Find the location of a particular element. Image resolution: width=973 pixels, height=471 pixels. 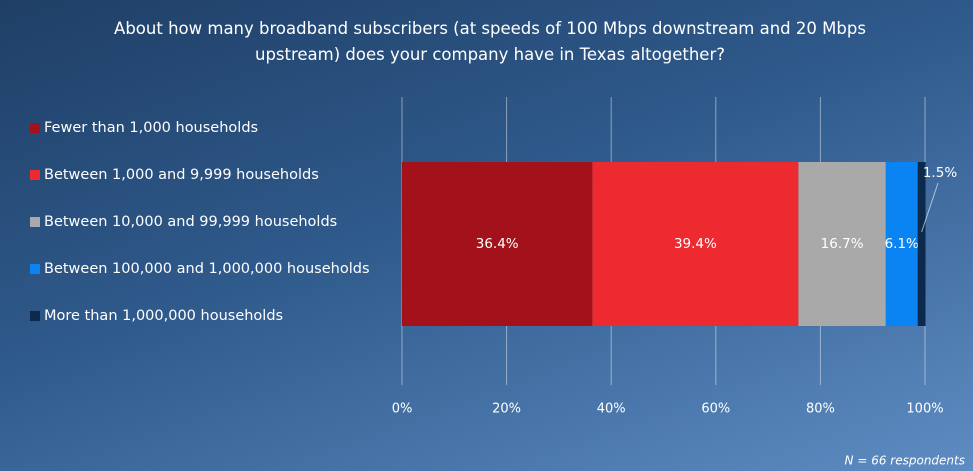

x-tick-label: 100% is located at coordinates (924, 409).